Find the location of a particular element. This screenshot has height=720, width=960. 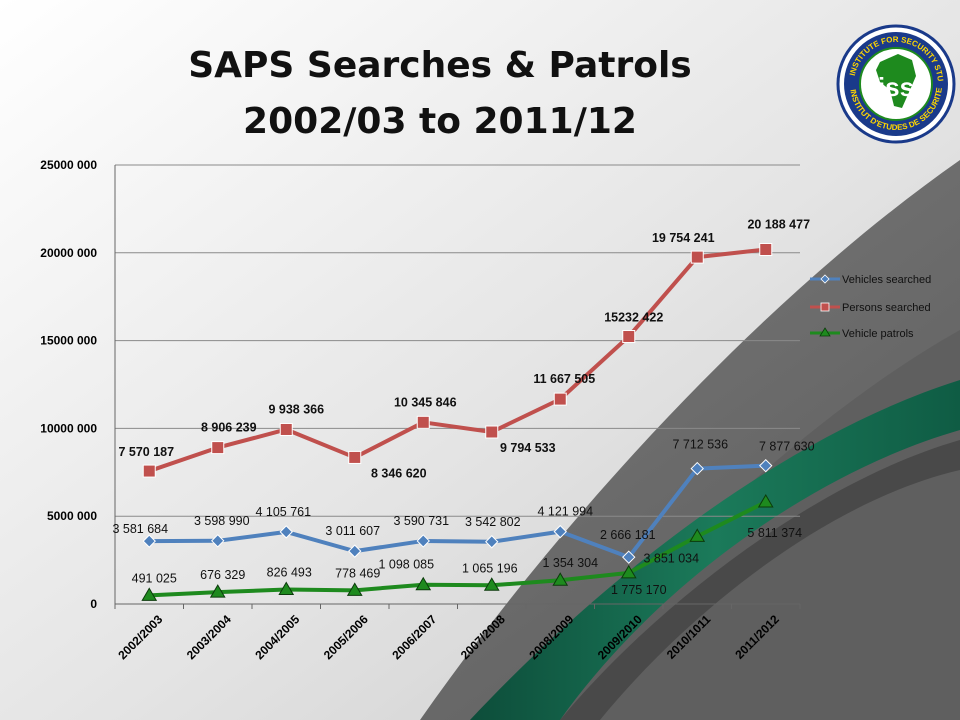

y-tick-label: 25000 000 is located at coordinates (68, 165).